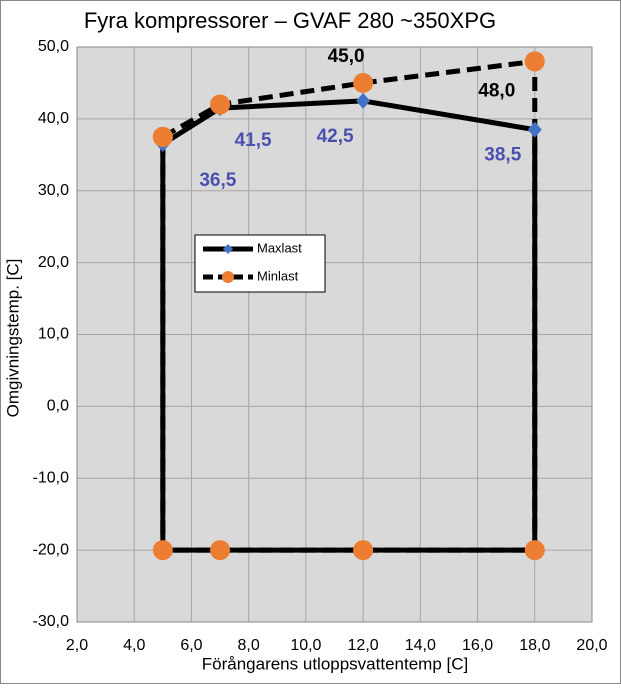 This screenshot has width=621, height=689. Describe the element at coordinates (335, 663) in the screenshot. I see `x-axis-title: Förångarens utloppsvattentemp [C]` at that location.